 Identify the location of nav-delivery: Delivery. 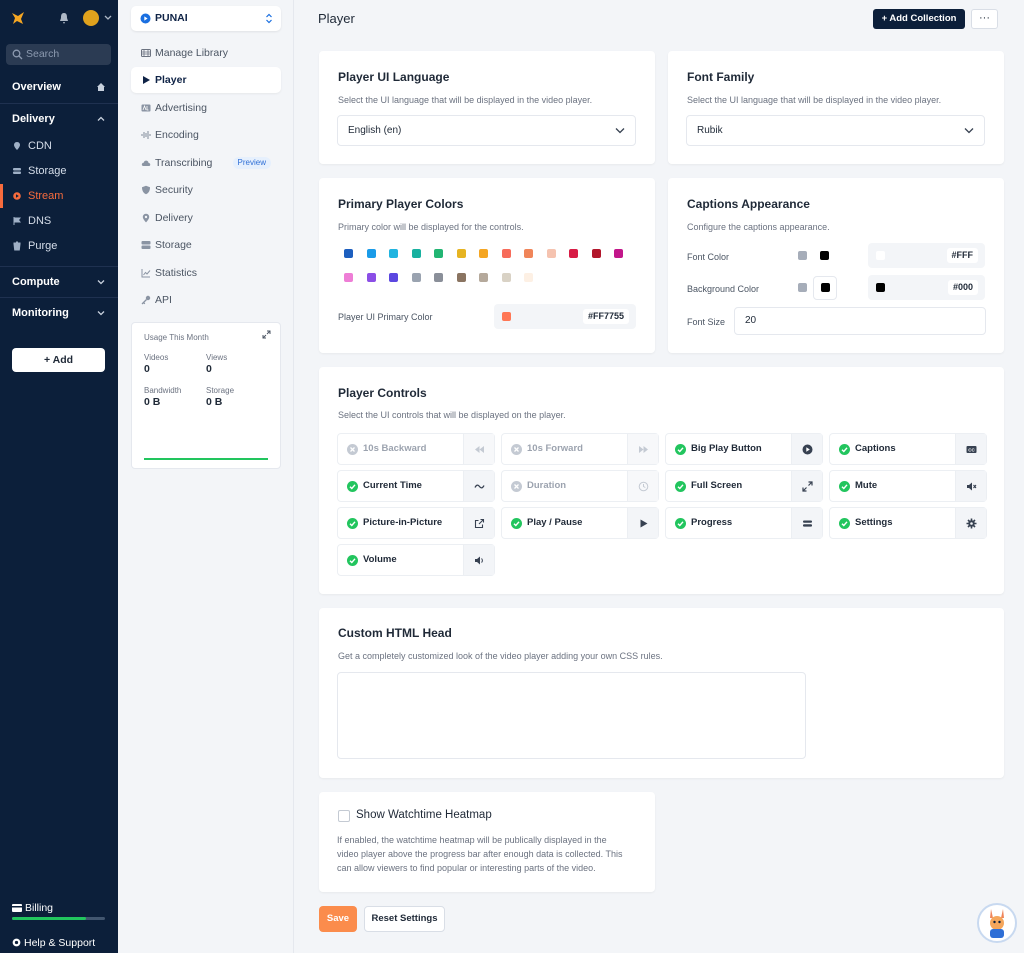
(59, 118).